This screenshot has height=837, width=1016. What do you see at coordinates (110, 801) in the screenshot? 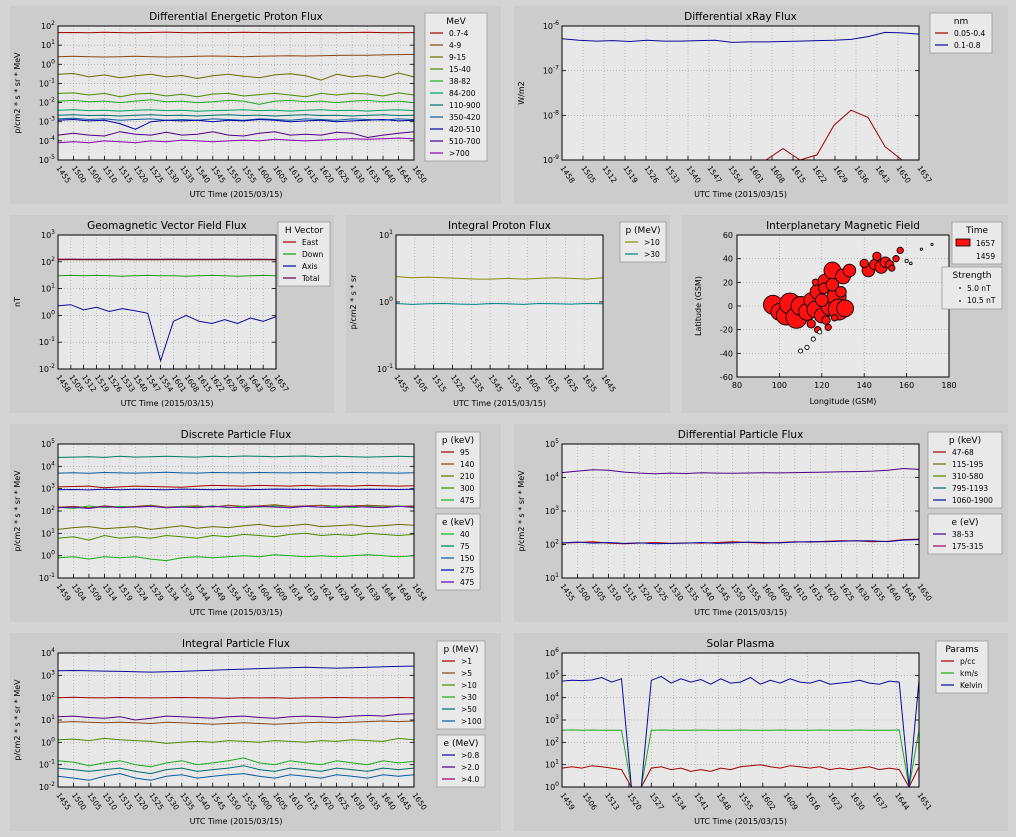
I see `x-tick-label: 1510` at bounding box center [110, 801].